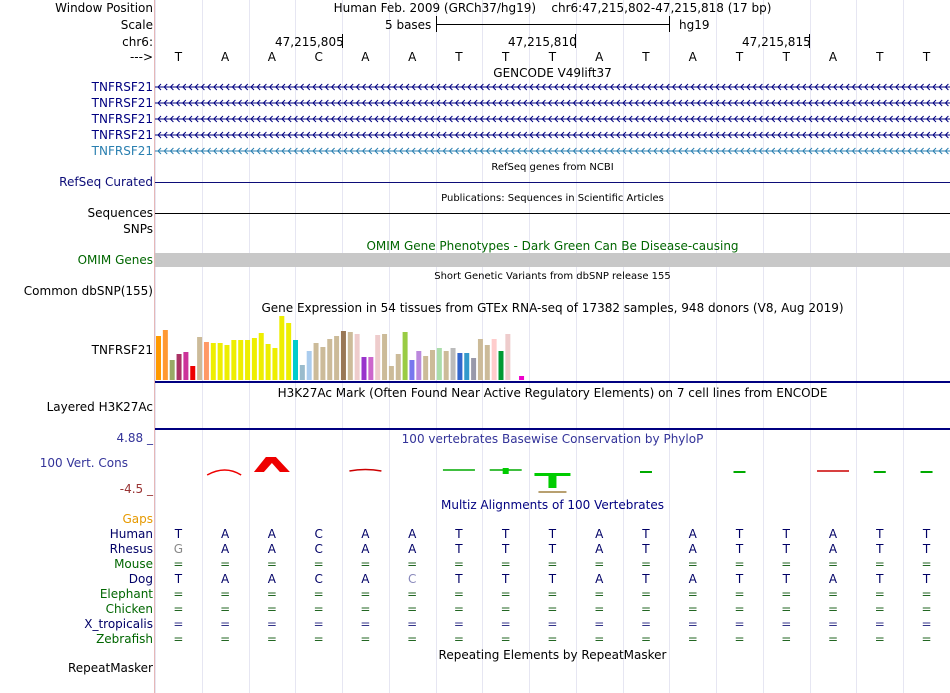 Image resolution: width=950 pixels, height=693 pixels. Describe the element at coordinates (122, 350) in the screenshot. I see `gtex-gene-label: TNFRSF21` at that location.